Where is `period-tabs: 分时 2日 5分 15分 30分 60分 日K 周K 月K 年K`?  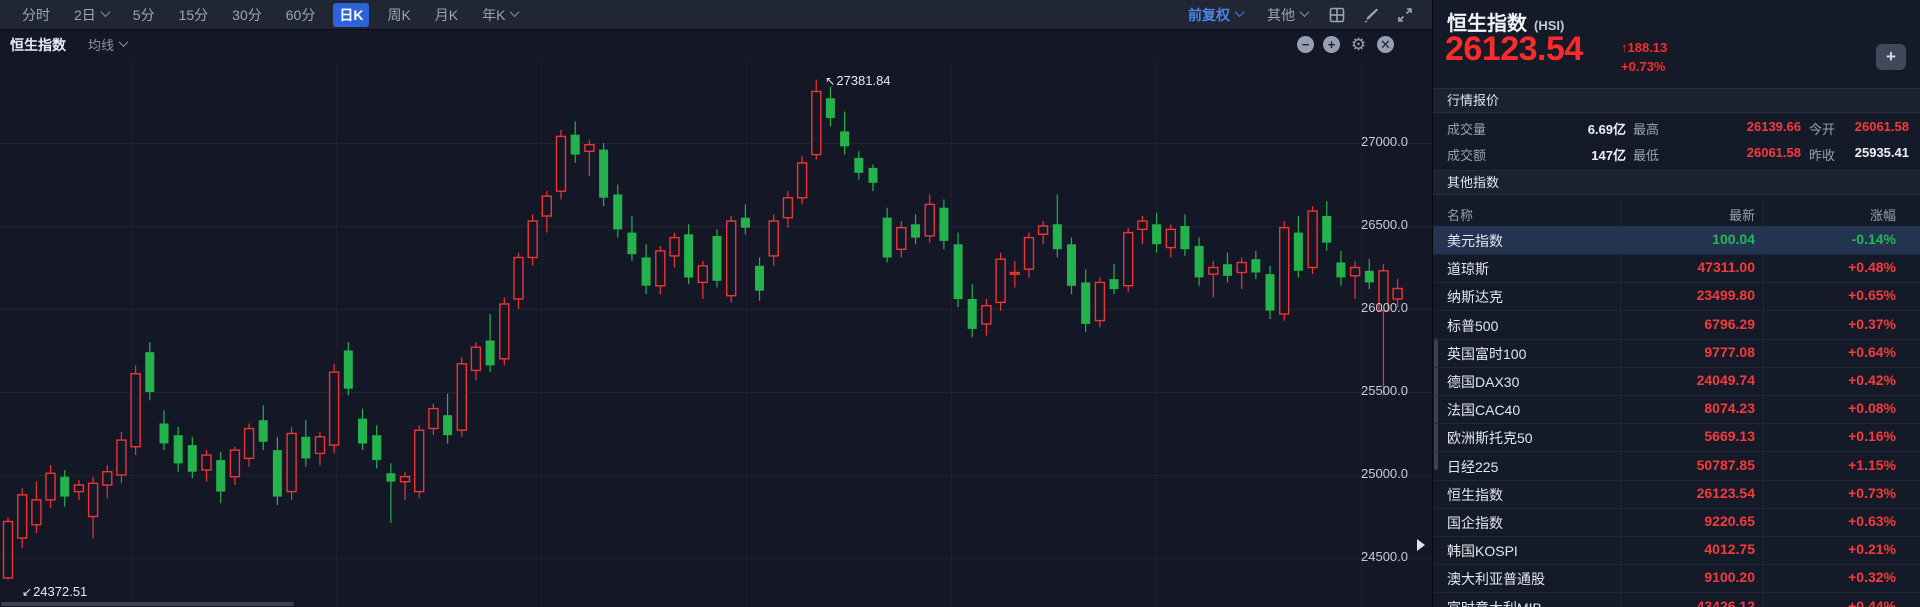
period-tabs: 分时 2日 5分 15分 30分 60分 日K 周K 月K 年K is located at coordinates (270, 14).